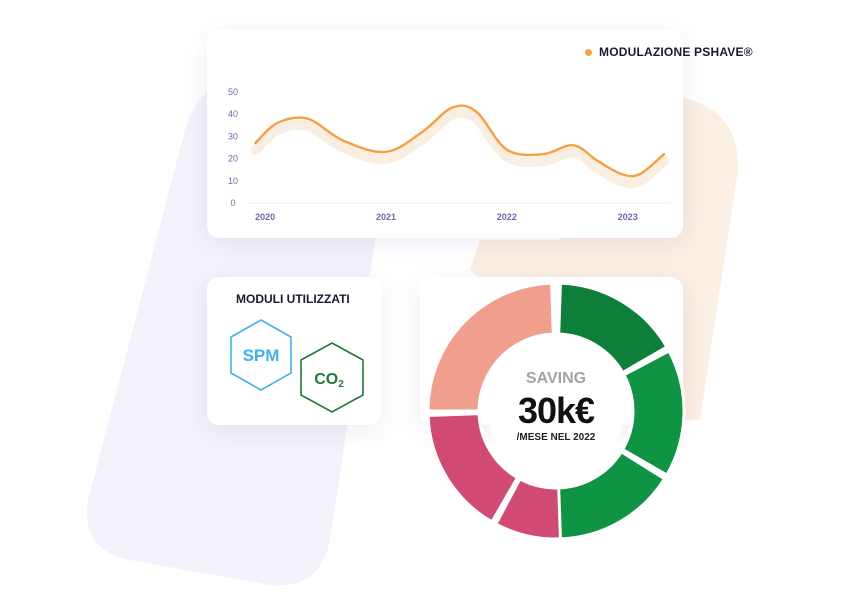 The width and height of the screenshot is (859, 612). Describe the element at coordinates (676, 52) in the screenshot. I see `legend-label: MODULAZIONE PSHAVE®` at that location.